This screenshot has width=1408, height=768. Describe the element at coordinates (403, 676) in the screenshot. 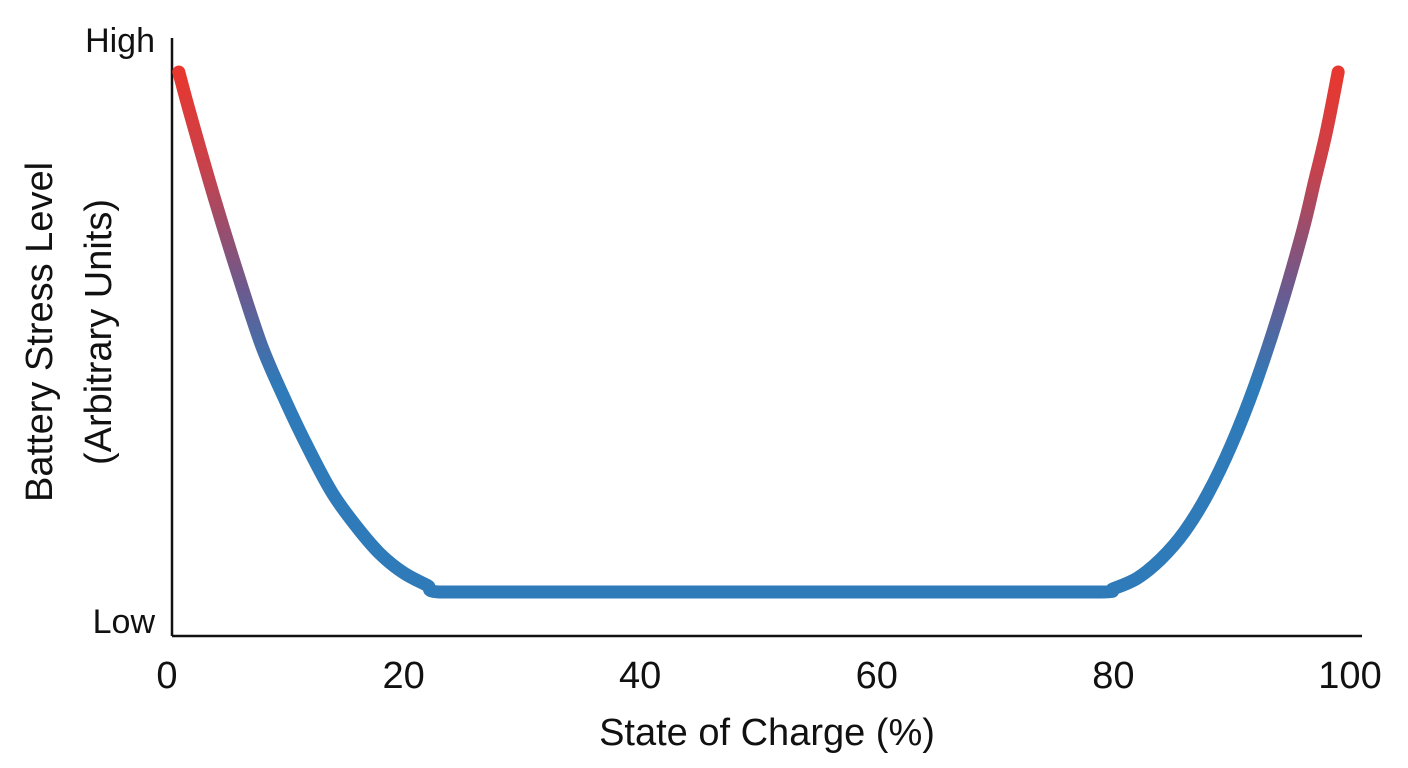

I see `x-tick-label: 20` at that location.